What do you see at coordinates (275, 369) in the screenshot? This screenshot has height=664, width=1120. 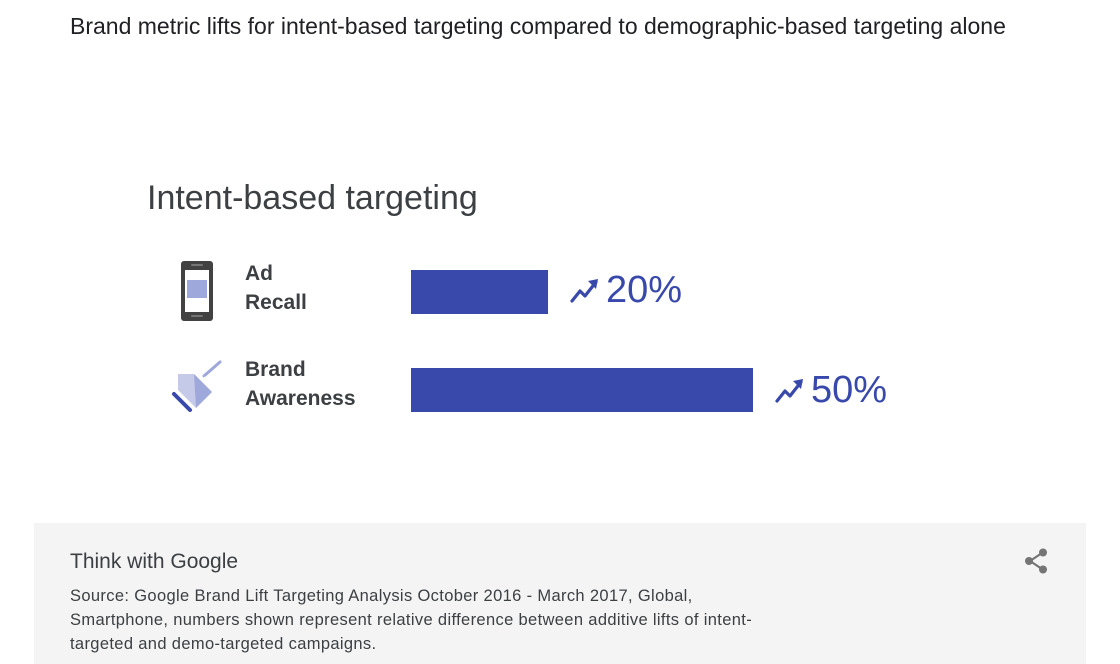 I see `bar-label-line: Brand` at bounding box center [275, 369].